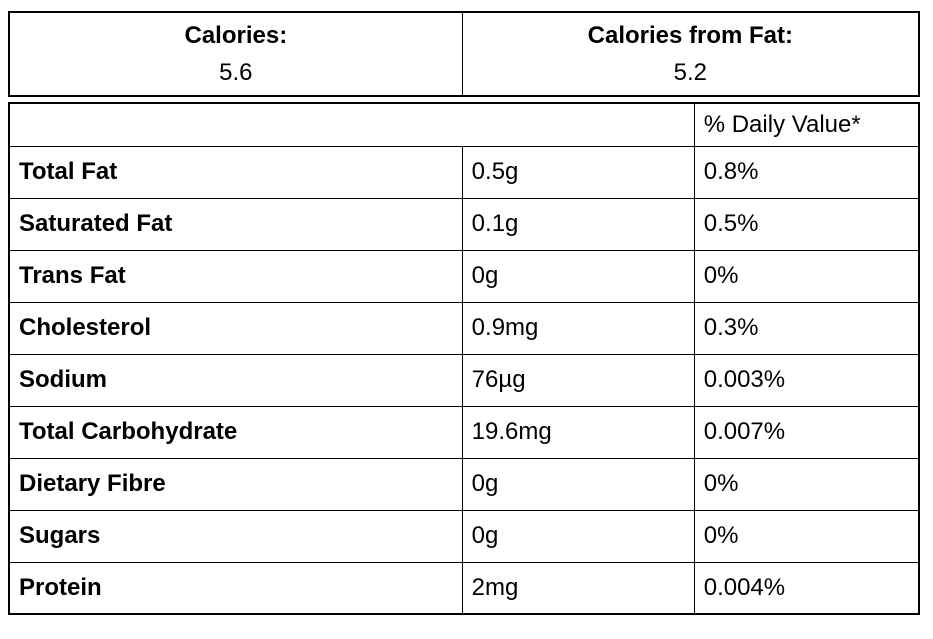  What do you see at coordinates (806, 328) in the screenshot?
I see `nutrient-daily-value: 0.3%` at bounding box center [806, 328].